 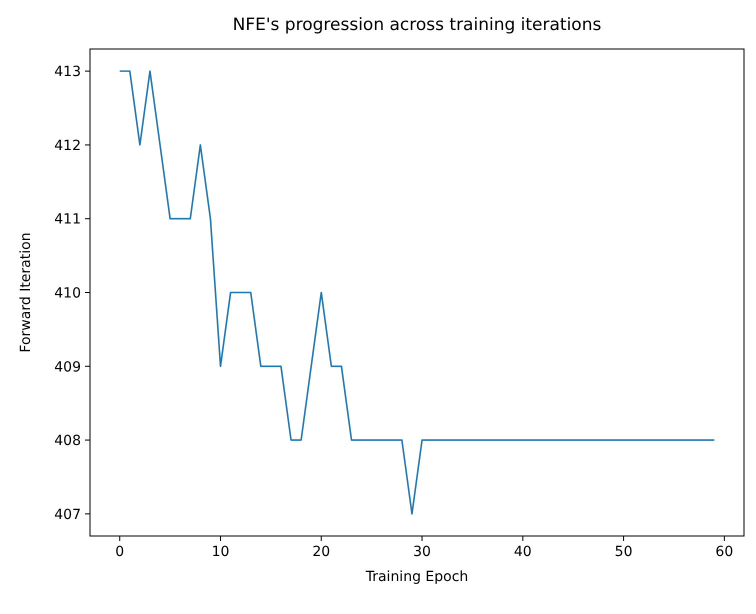 I want to click on x-axis-title: Training Epoch, so click(x=416, y=577).